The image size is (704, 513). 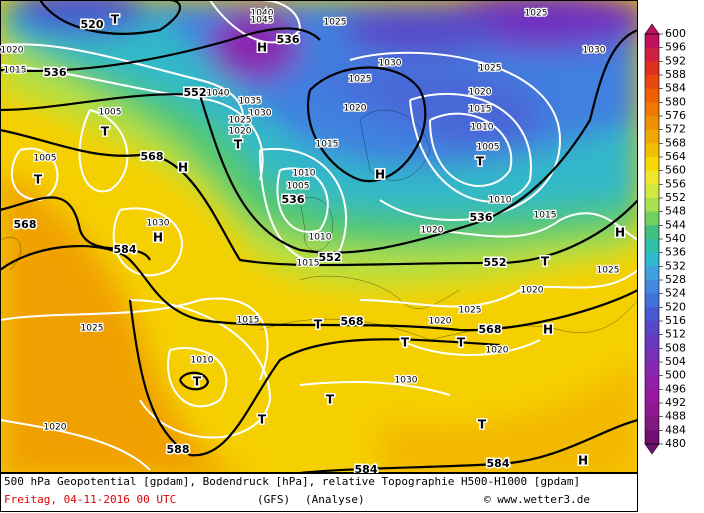 What do you see at coordinates (675, 238) in the screenshot?
I see `colorbar-label: 540` at bounding box center [675, 238].